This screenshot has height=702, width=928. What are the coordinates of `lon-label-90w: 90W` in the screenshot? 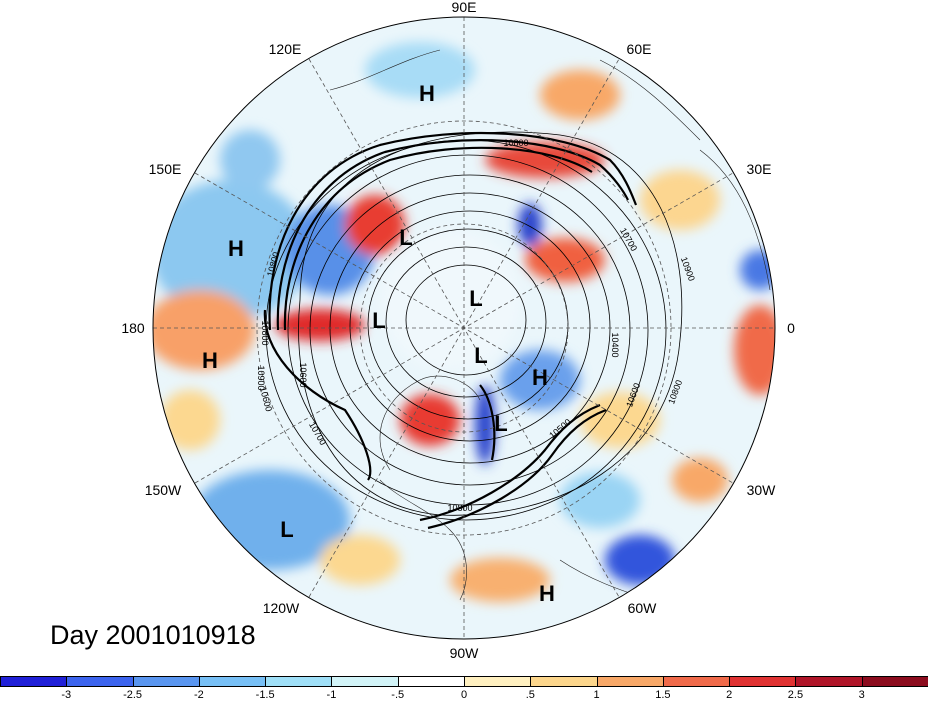 It's located at (465, 653).